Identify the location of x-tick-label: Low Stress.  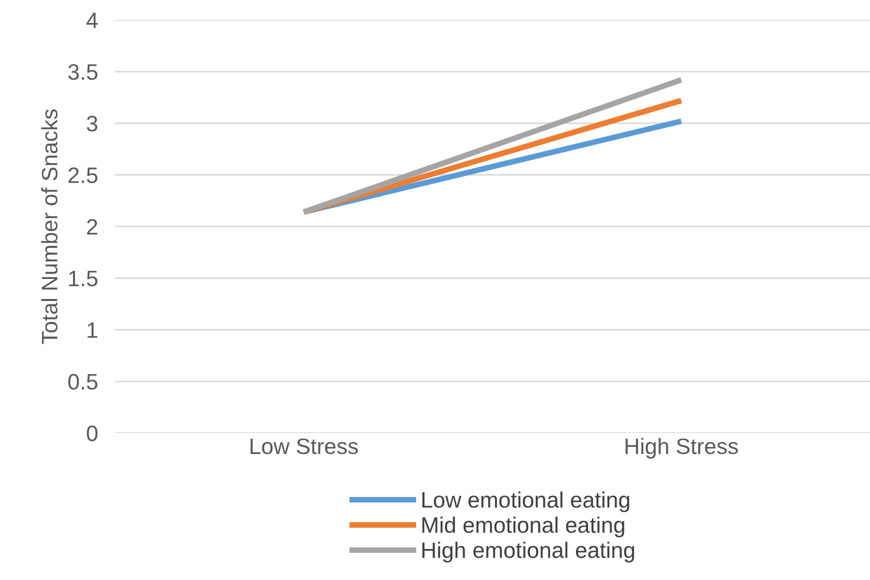
(304, 446).